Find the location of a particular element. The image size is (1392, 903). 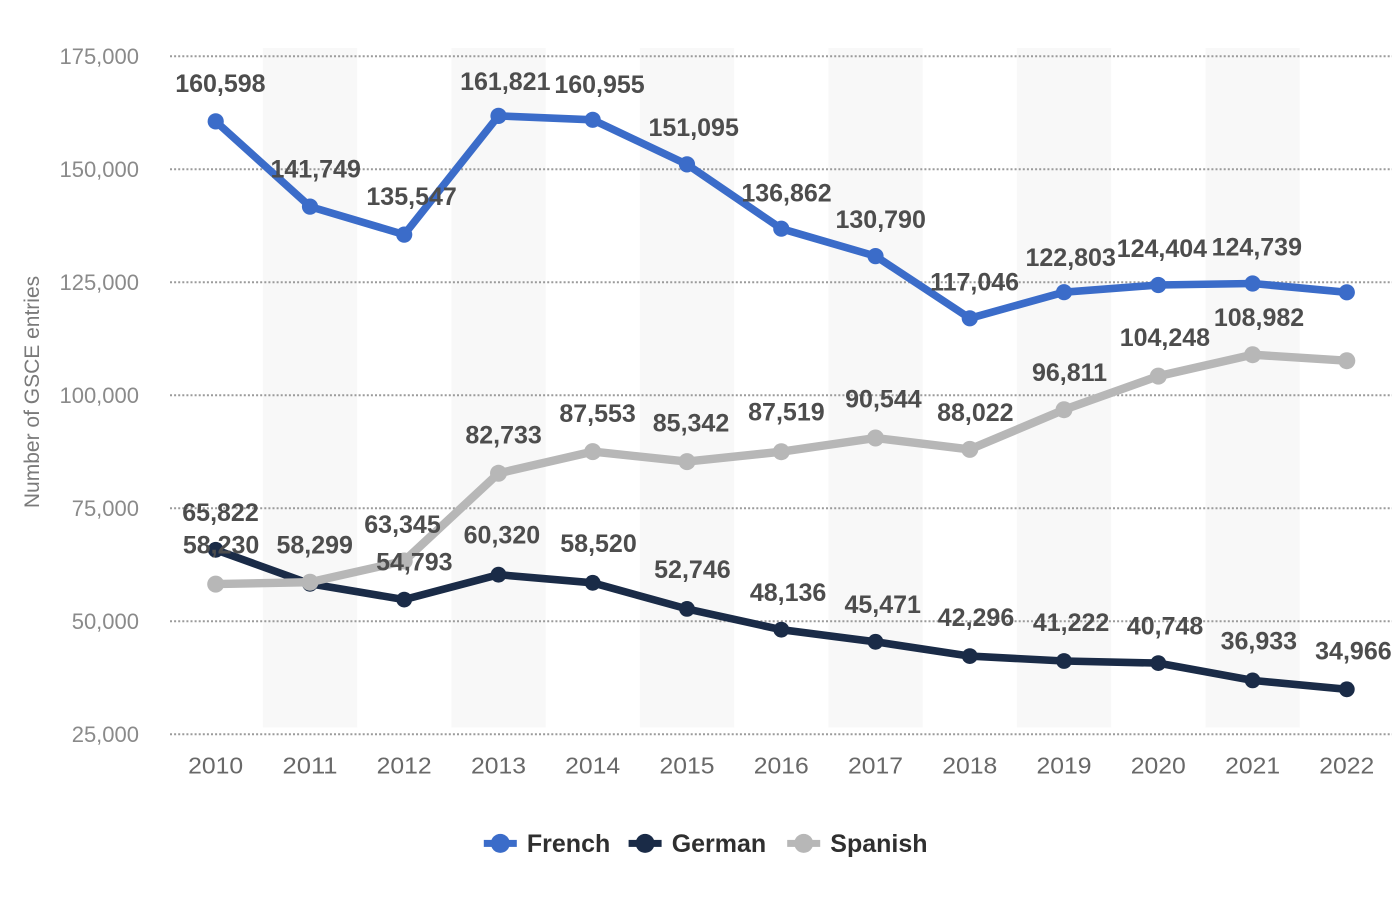

svg-text: 2018 is located at coordinates (969, 765).